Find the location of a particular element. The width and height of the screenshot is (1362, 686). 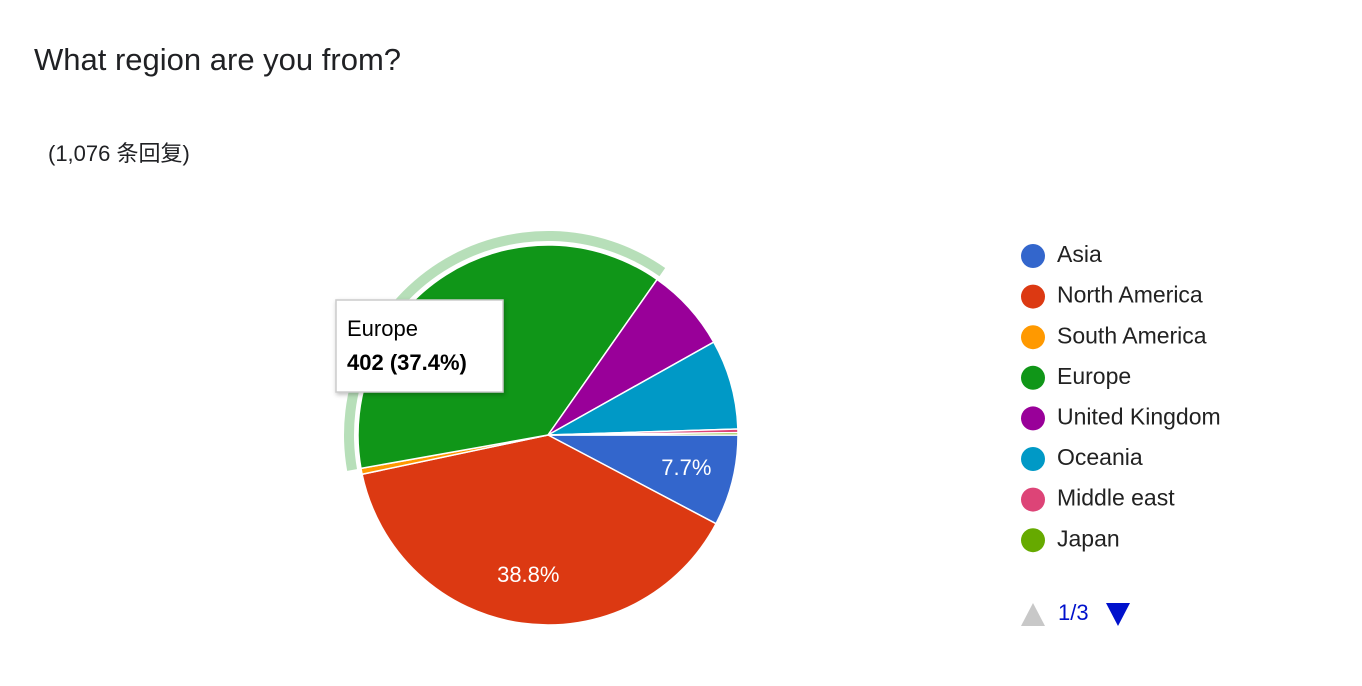

legend-label: North America is located at coordinates (1130, 295).